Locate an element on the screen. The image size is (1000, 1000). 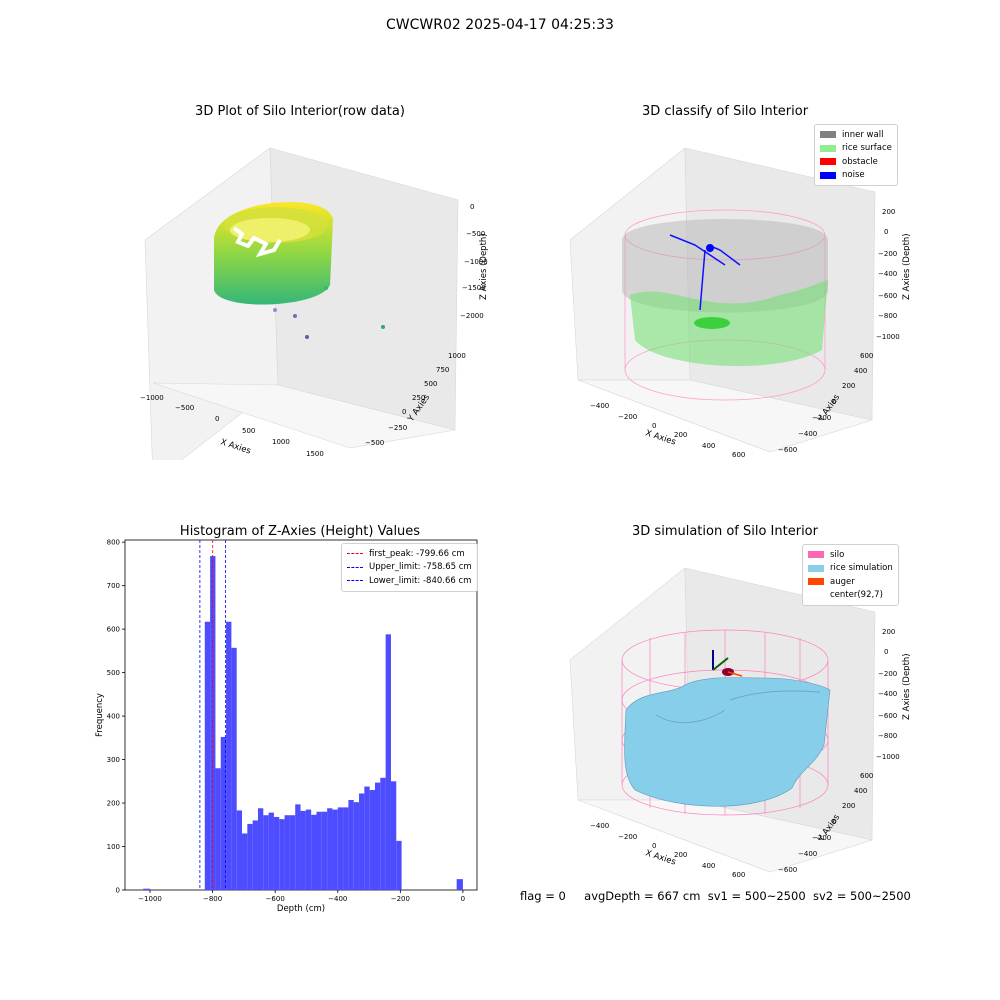
x-tick-label: 0 is located at coordinates (463, 899).